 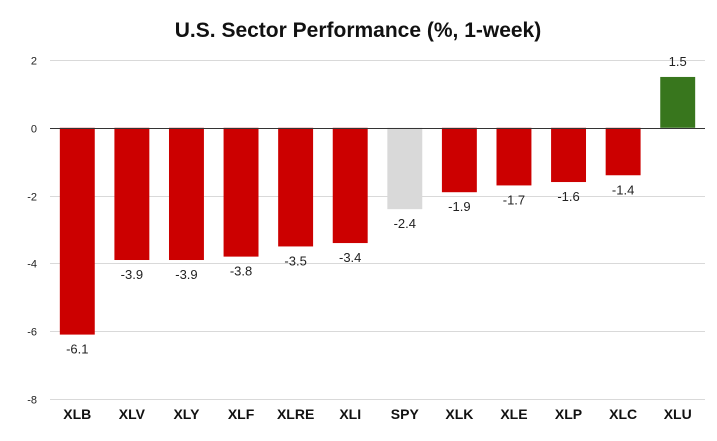 I want to click on bar-xlp, so click(x=569, y=155).